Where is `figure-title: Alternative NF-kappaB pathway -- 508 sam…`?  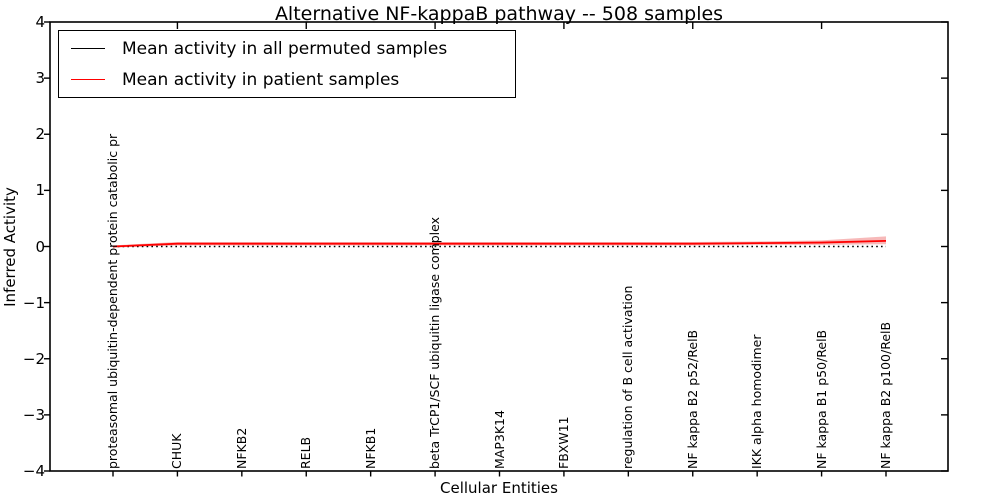 figure-title: Alternative NF-kappaB pathway -- 508 sam… is located at coordinates (499, 14).